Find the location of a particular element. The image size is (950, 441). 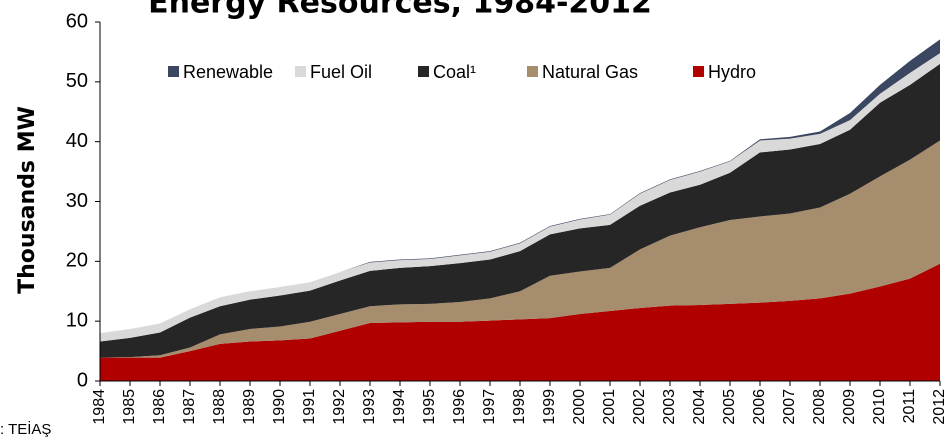

legend-label: Natural Gas is located at coordinates (590, 72).